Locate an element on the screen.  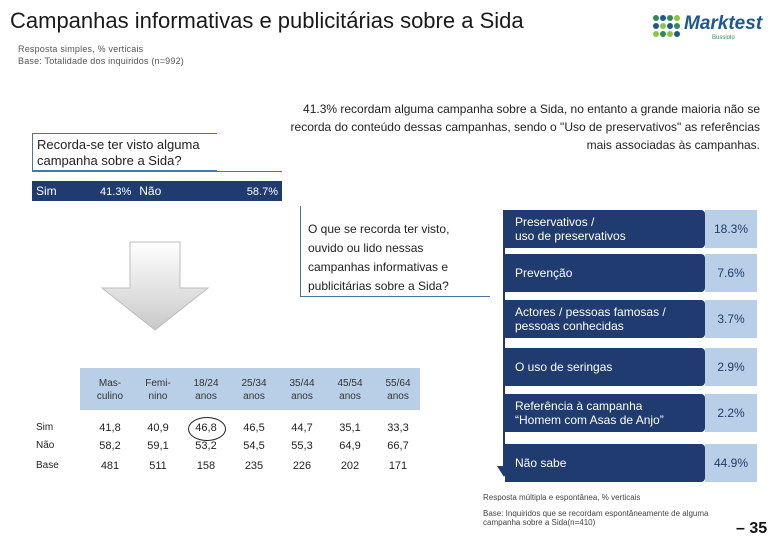
logo-tagline: Bussiolo is located at coordinates (723, 38).